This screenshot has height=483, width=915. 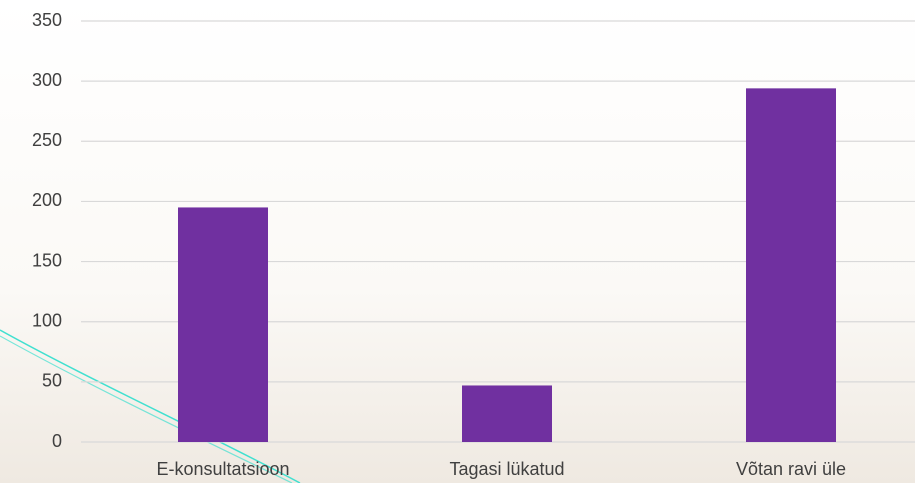 What do you see at coordinates (47, 320) in the screenshot?
I see `y-tick-label: 100` at bounding box center [47, 320].